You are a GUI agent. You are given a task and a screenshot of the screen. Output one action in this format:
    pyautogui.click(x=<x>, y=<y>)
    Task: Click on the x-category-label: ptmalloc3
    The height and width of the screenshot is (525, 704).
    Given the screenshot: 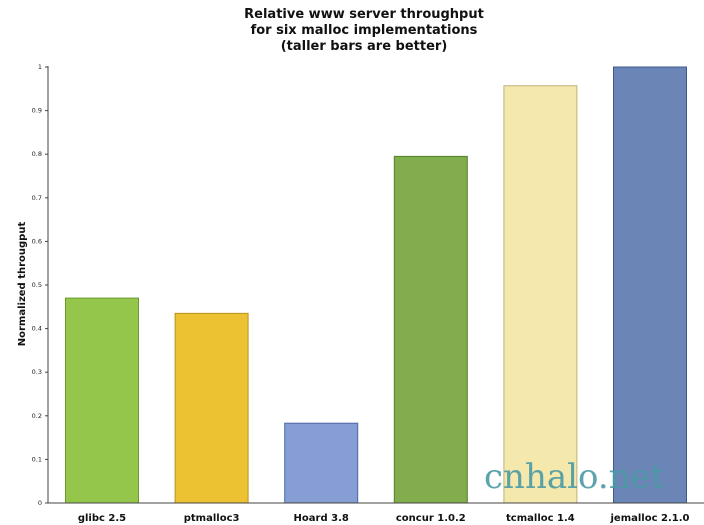 What is the action you would take?
    pyautogui.click(x=212, y=518)
    